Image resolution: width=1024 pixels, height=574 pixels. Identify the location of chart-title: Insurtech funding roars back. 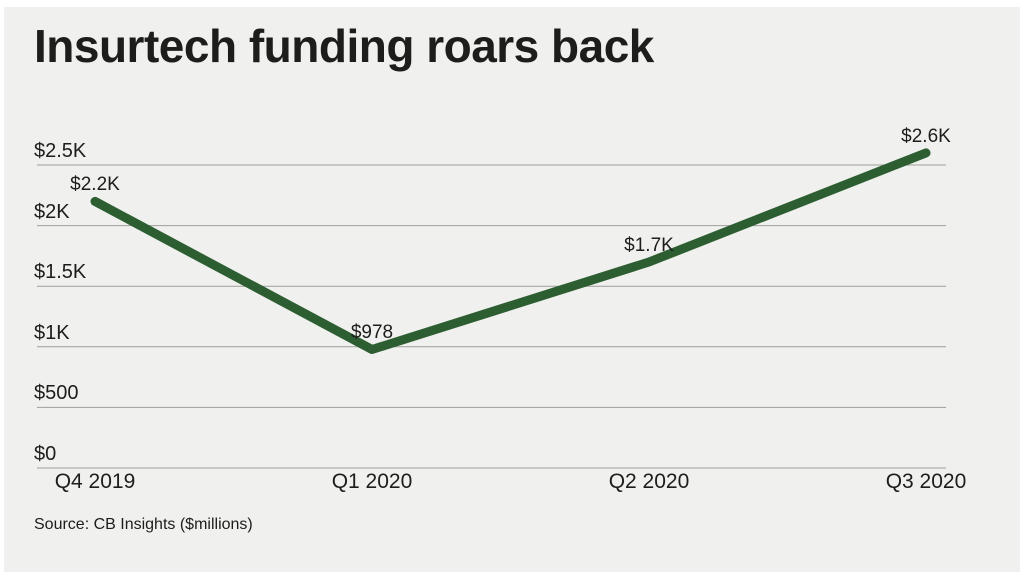
(344, 46).